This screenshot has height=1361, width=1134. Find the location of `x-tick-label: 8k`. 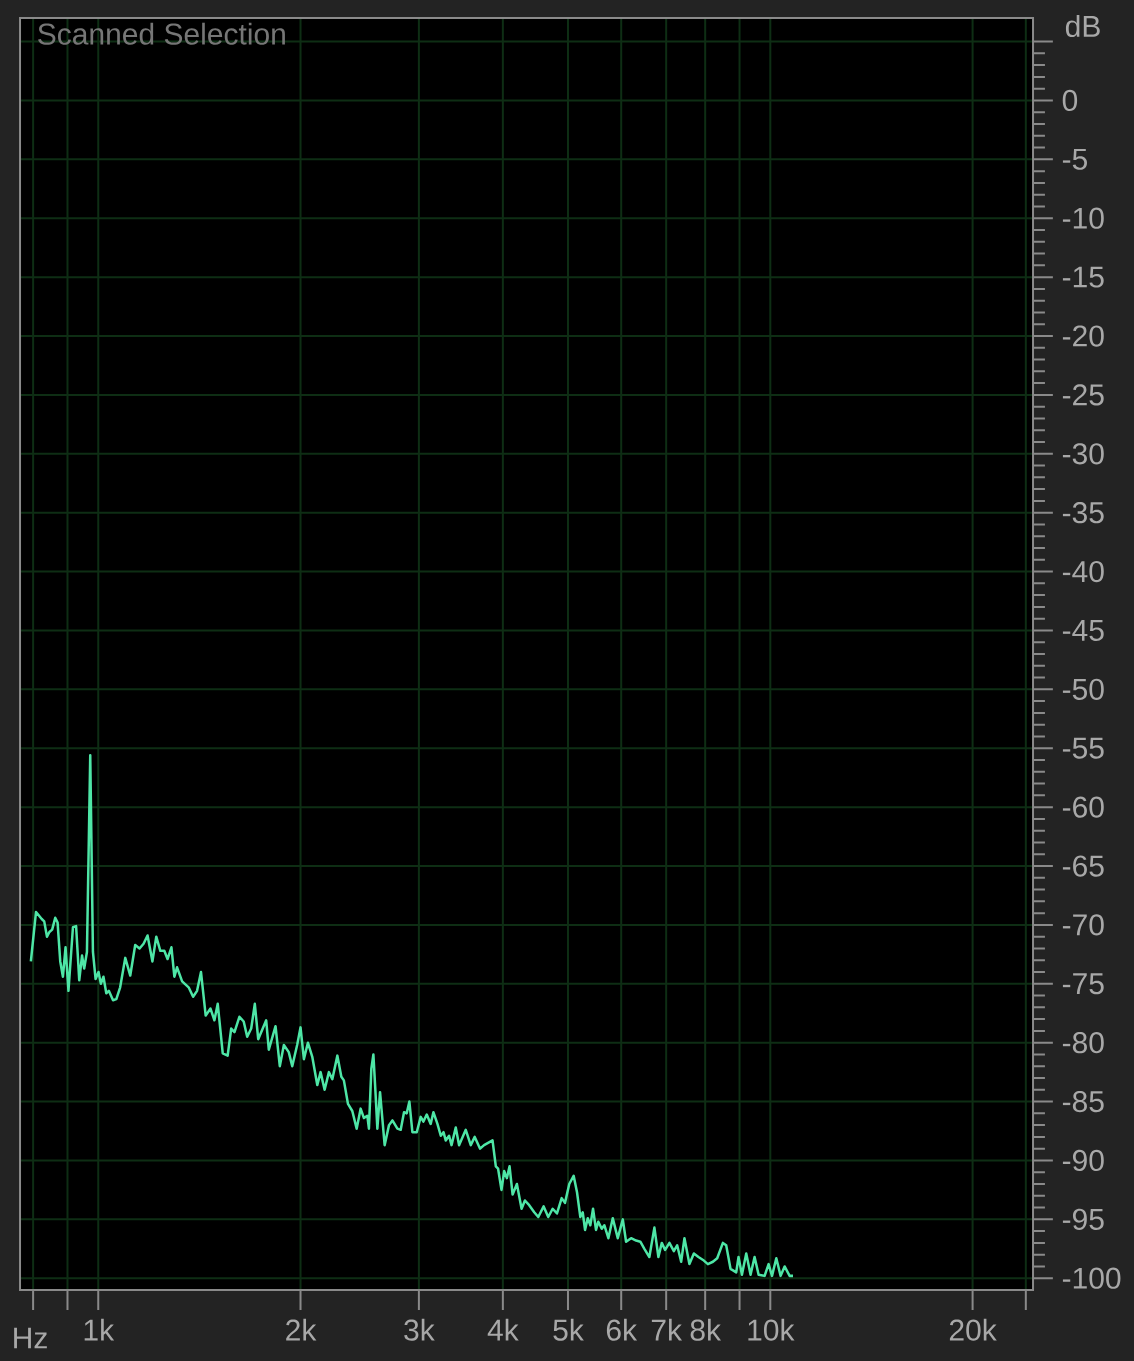

x-tick-label: 8k is located at coordinates (706, 1329).